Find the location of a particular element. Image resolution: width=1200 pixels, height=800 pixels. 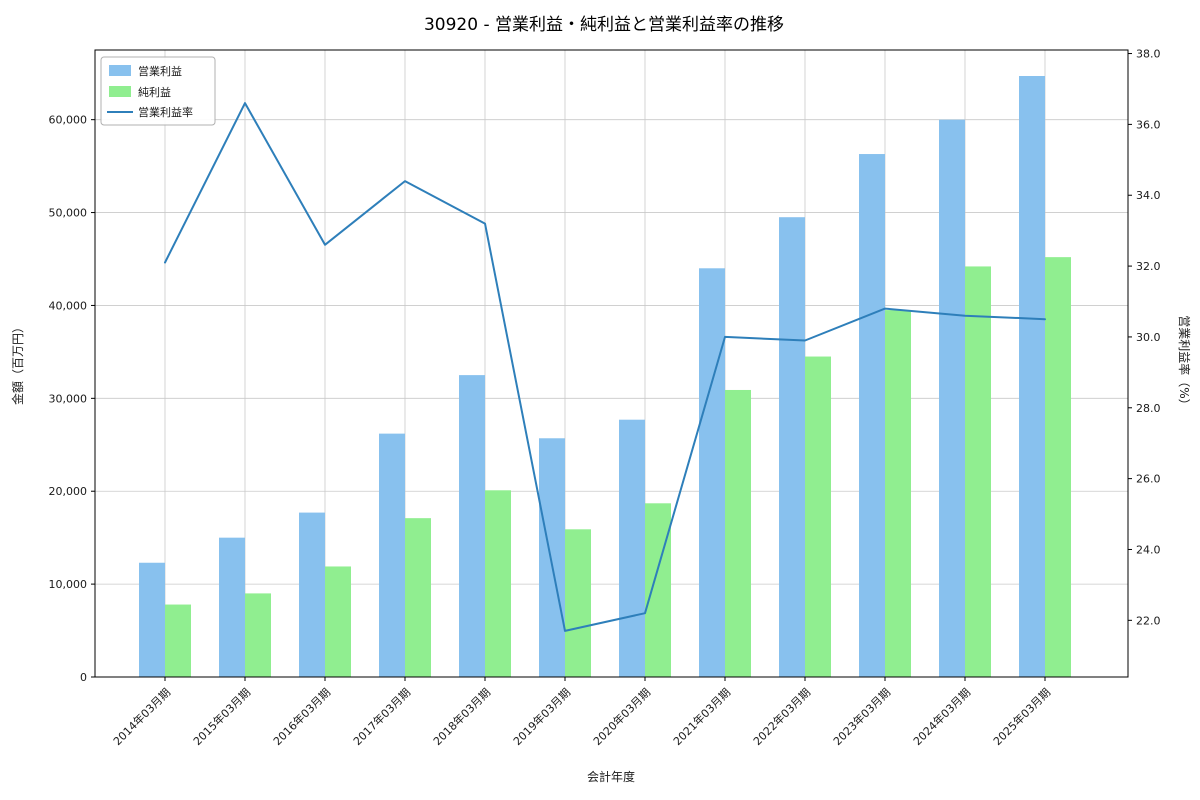

legend-swatch-net-profit is located at coordinates (120, 91).